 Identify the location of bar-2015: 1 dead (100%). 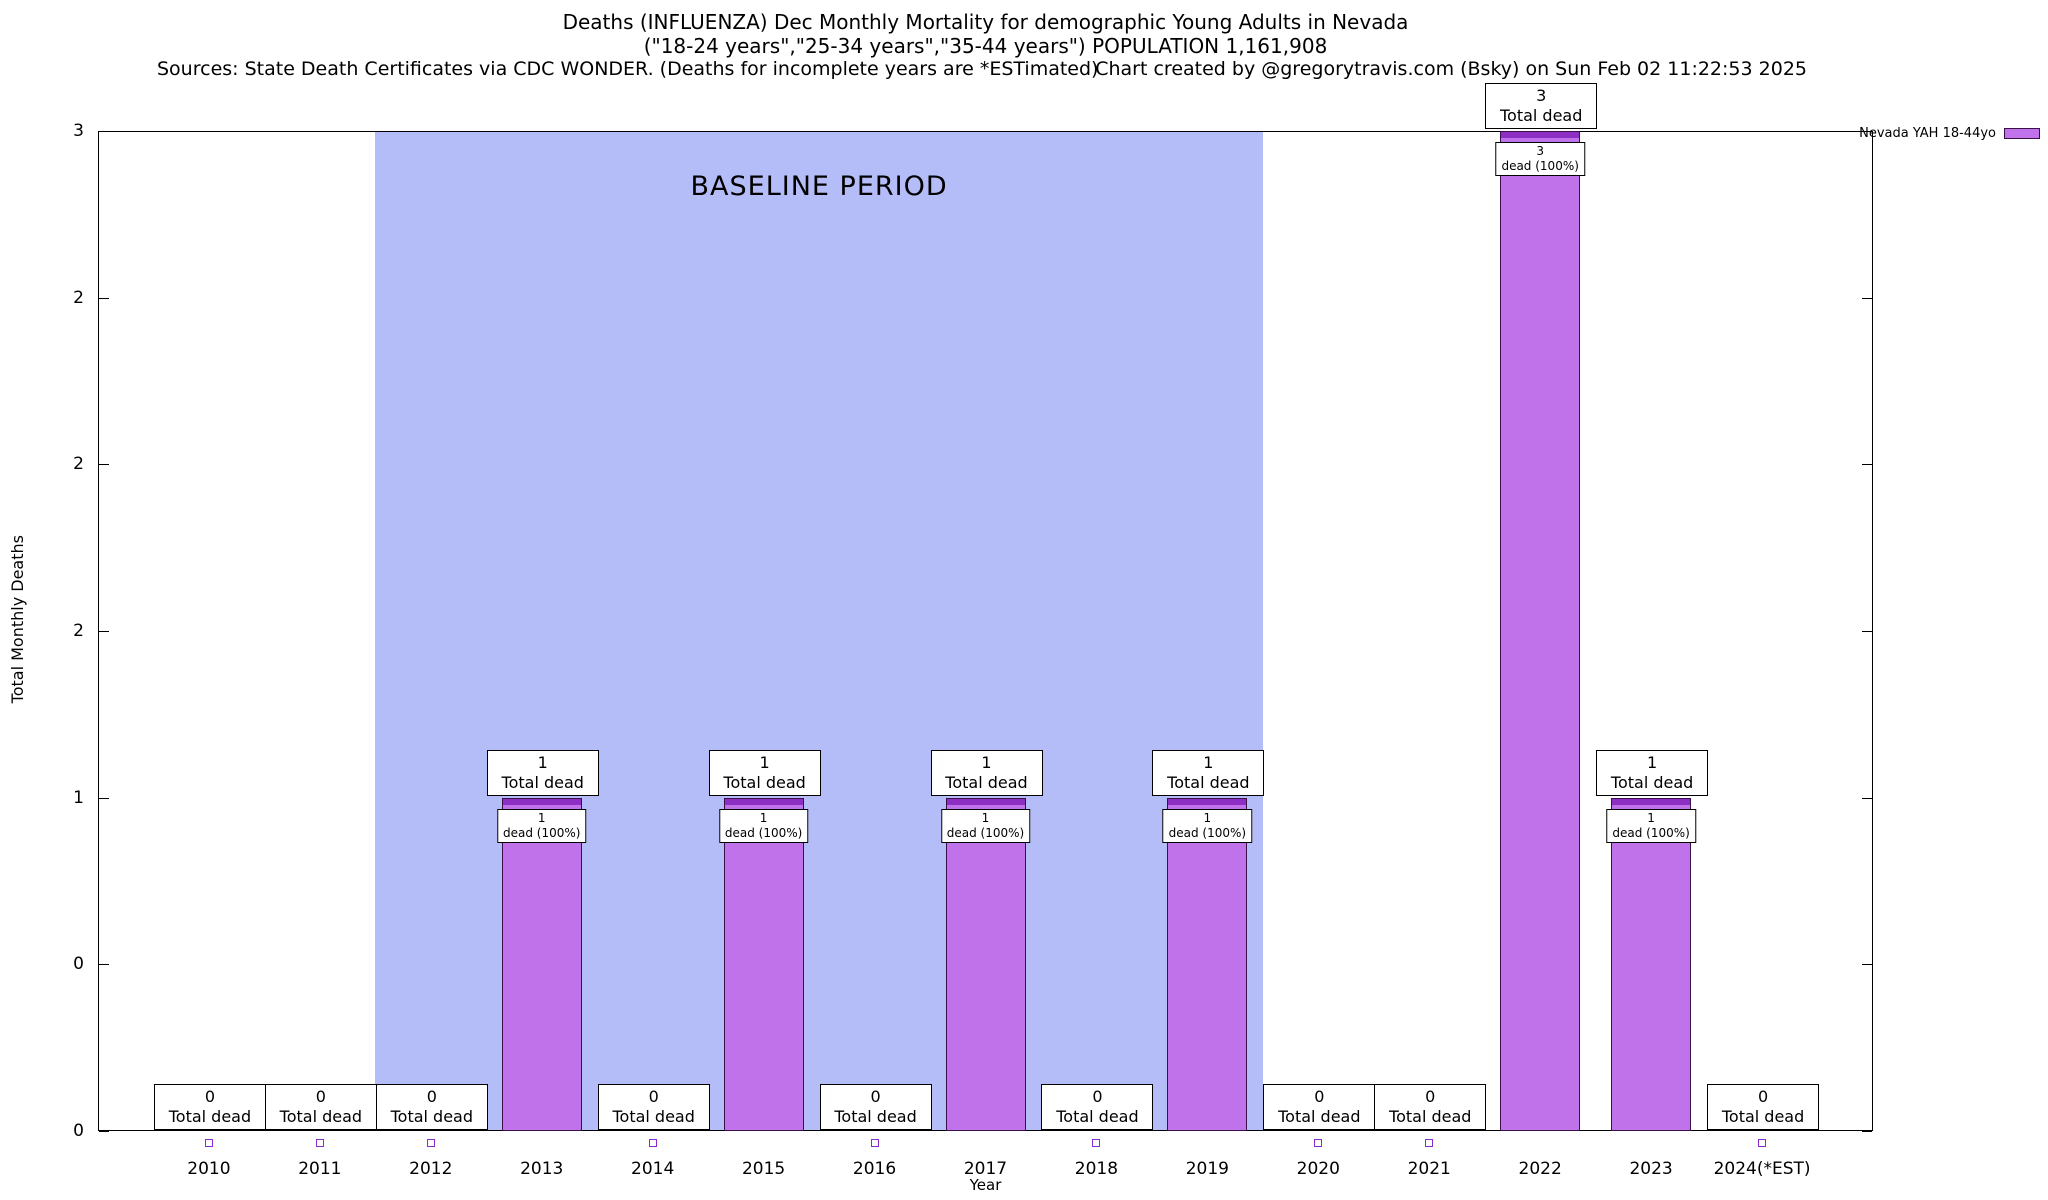
(763, 964).